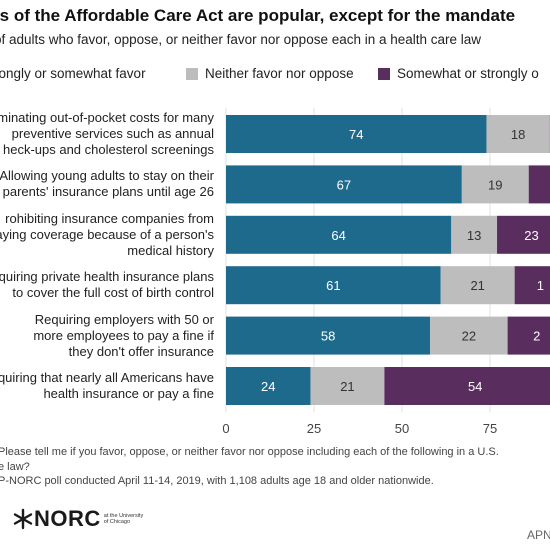  What do you see at coordinates (108, 149) in the screenshot?
I see `category-label-line: heck-ups and cholesterol screenings` at bounding box center [108, 149].